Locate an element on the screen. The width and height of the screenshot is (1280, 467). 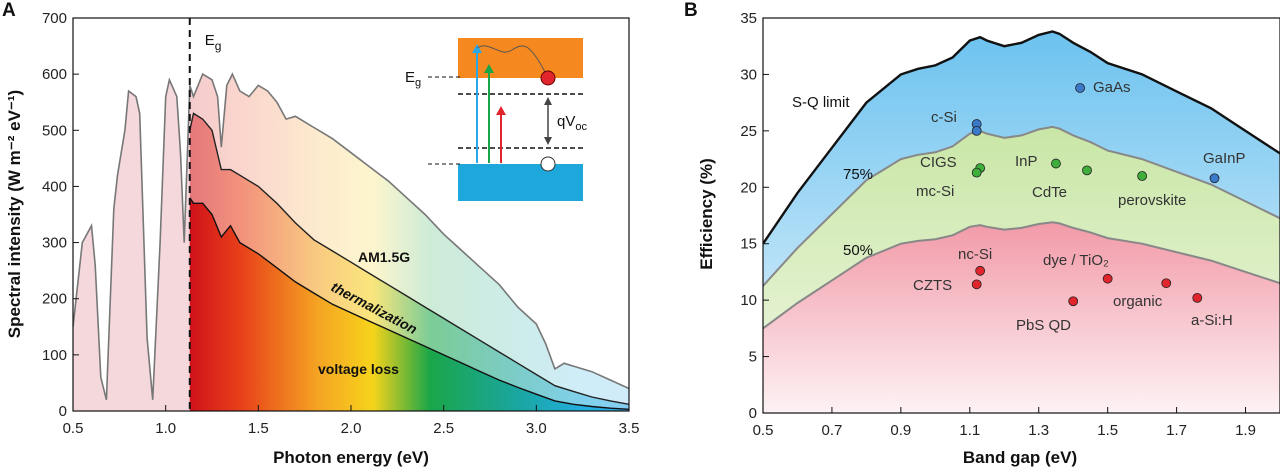
y-tick-label: 300 is located at coordinates (54, 243).